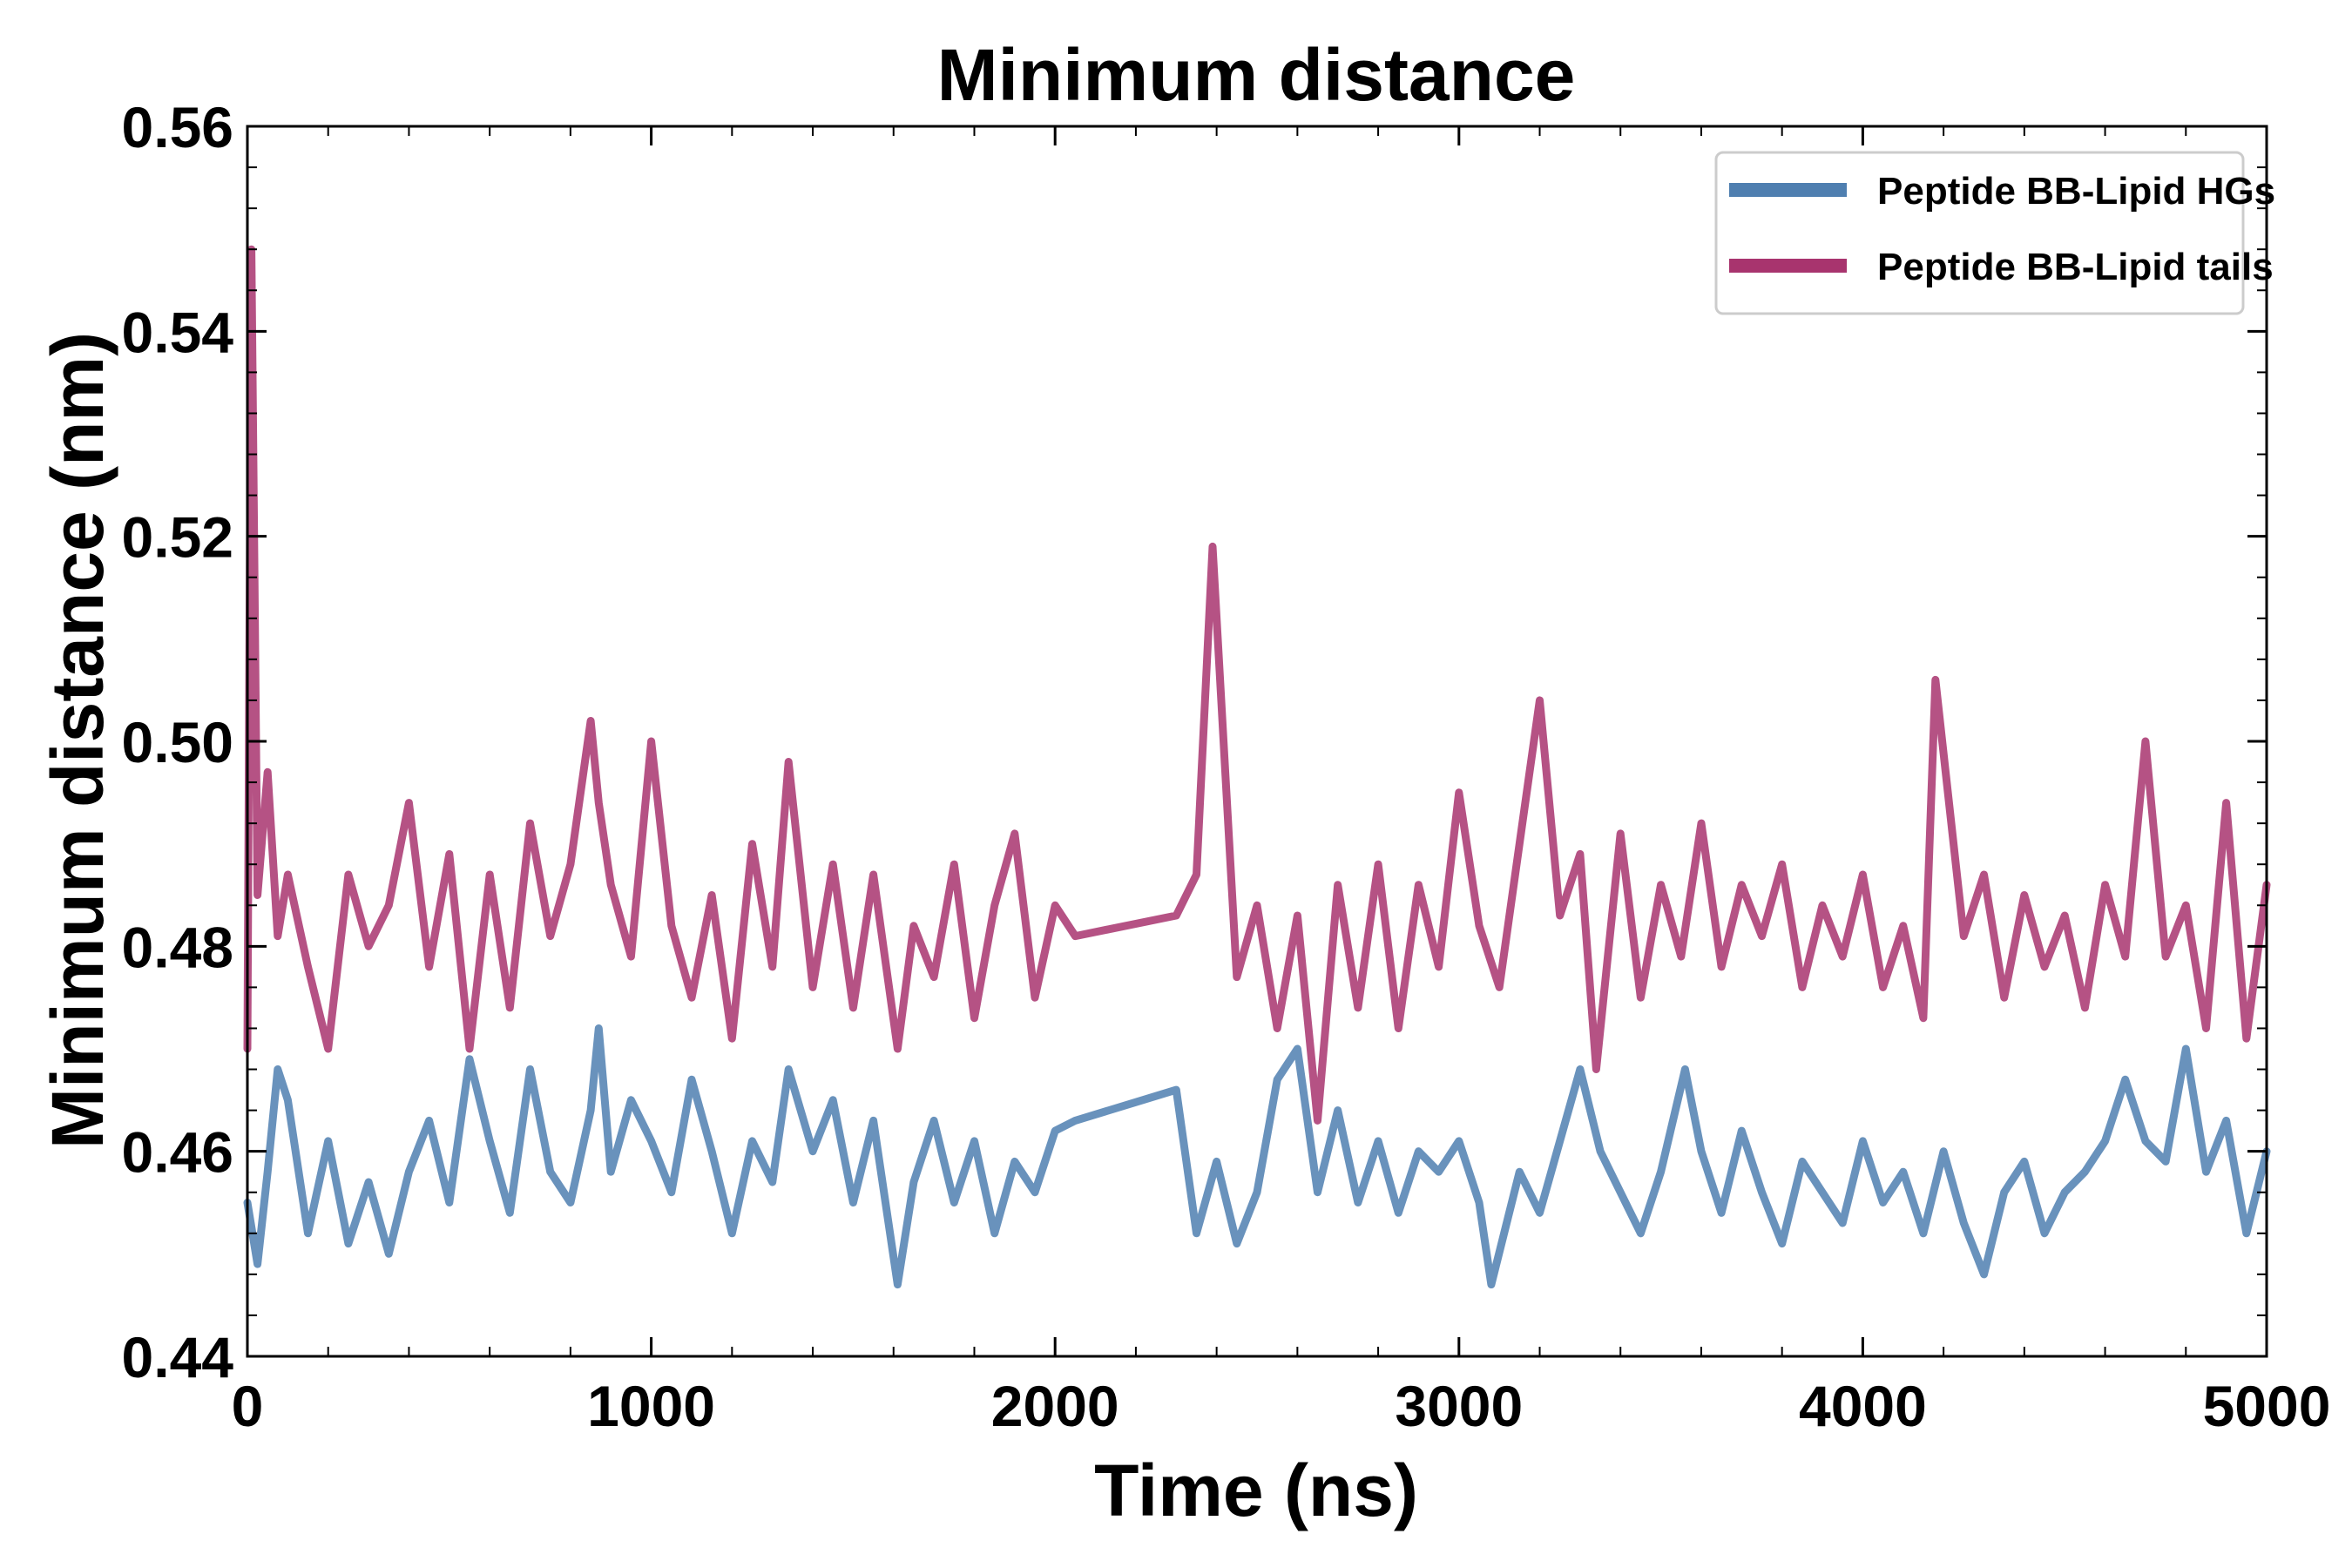 Image resolution: width=2352 pixels, height=1568 pixels. Describe the element at coordinates (1256, 75) in the screenshot. I see `chart-title: Minimum distance` at that location.